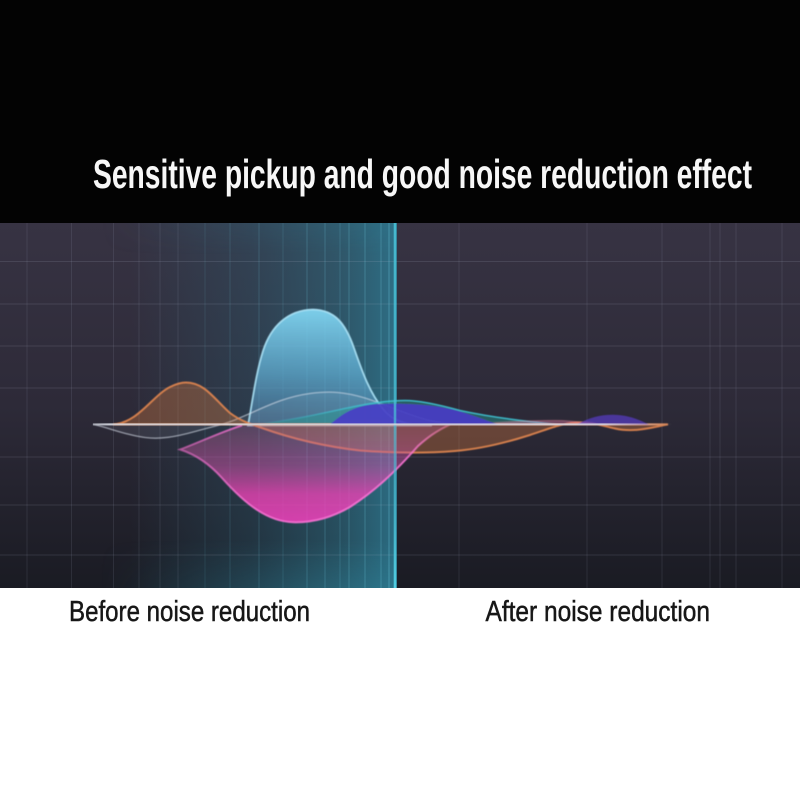 The image size is (800, 800). I want to click on svg-text: After noise reduction, so click(598, 611).